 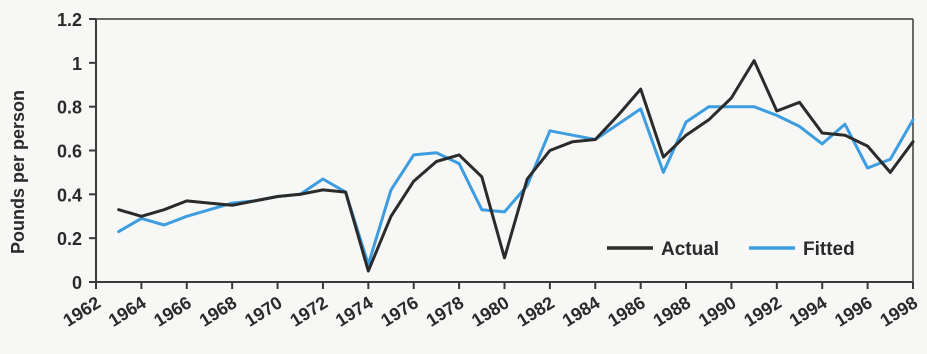 I want to click on y-tick-label: 0, so click(x=77, y=283).